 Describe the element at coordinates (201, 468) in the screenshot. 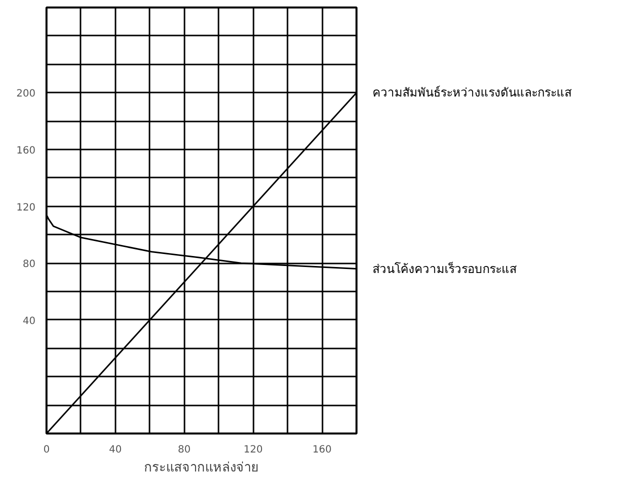

I see `x-axis-title: กระแสจากแหล่งจ่าย` at that location.